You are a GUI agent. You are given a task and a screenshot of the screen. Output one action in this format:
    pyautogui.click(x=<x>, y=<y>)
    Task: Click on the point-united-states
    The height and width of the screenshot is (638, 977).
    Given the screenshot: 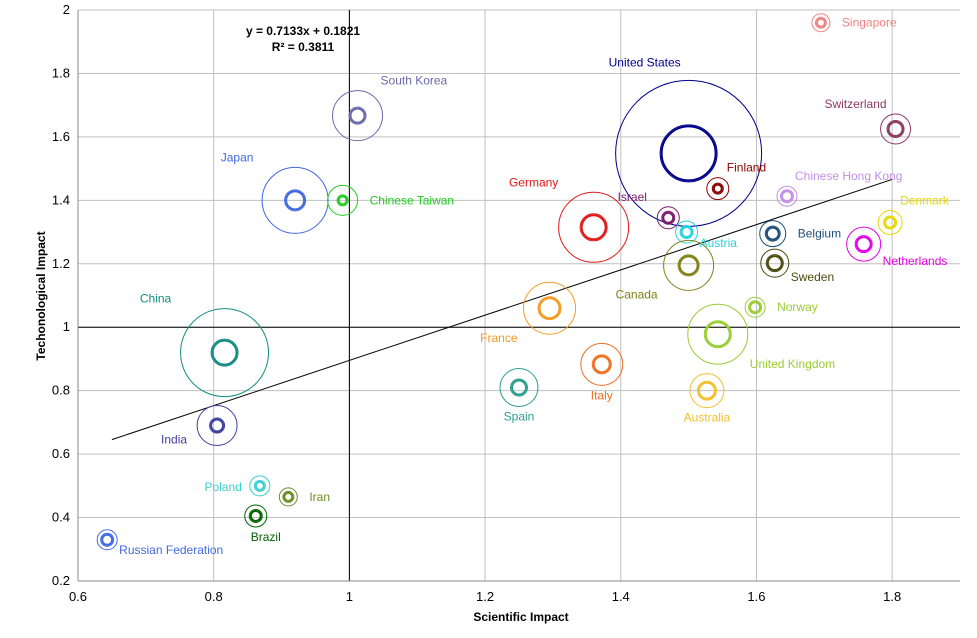 What is the action you would take?
    pyautogui.click(x=689, y=153)
    